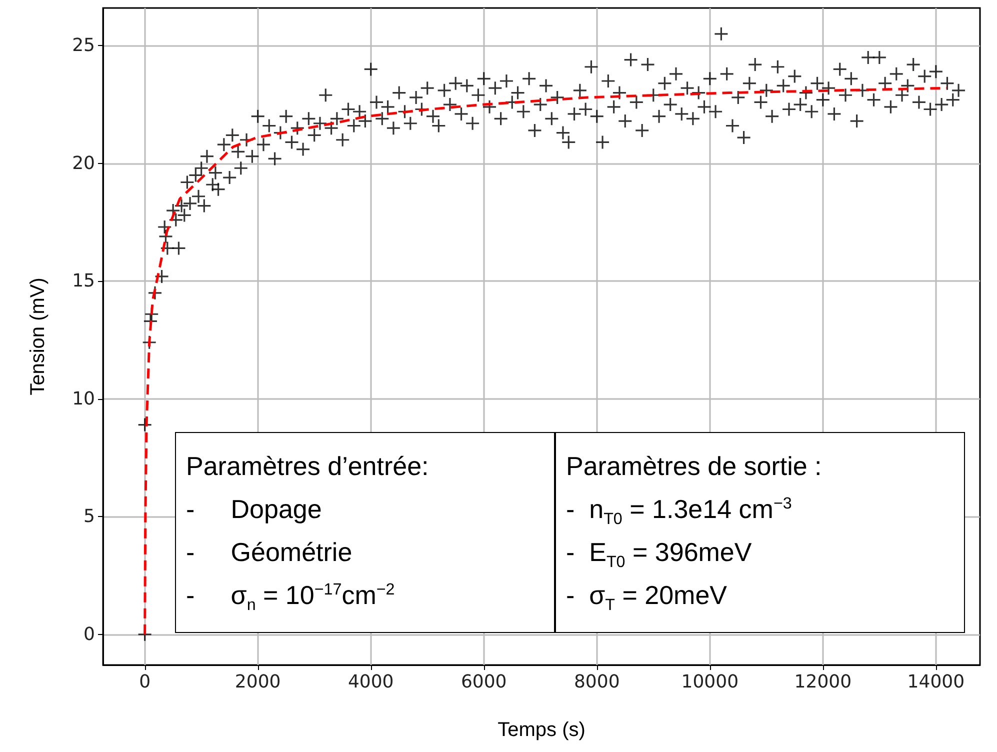  Describe the element at coordinates (38, 337) in the screenshot. I see `y-axis-title: Tension (mV)` at that location.